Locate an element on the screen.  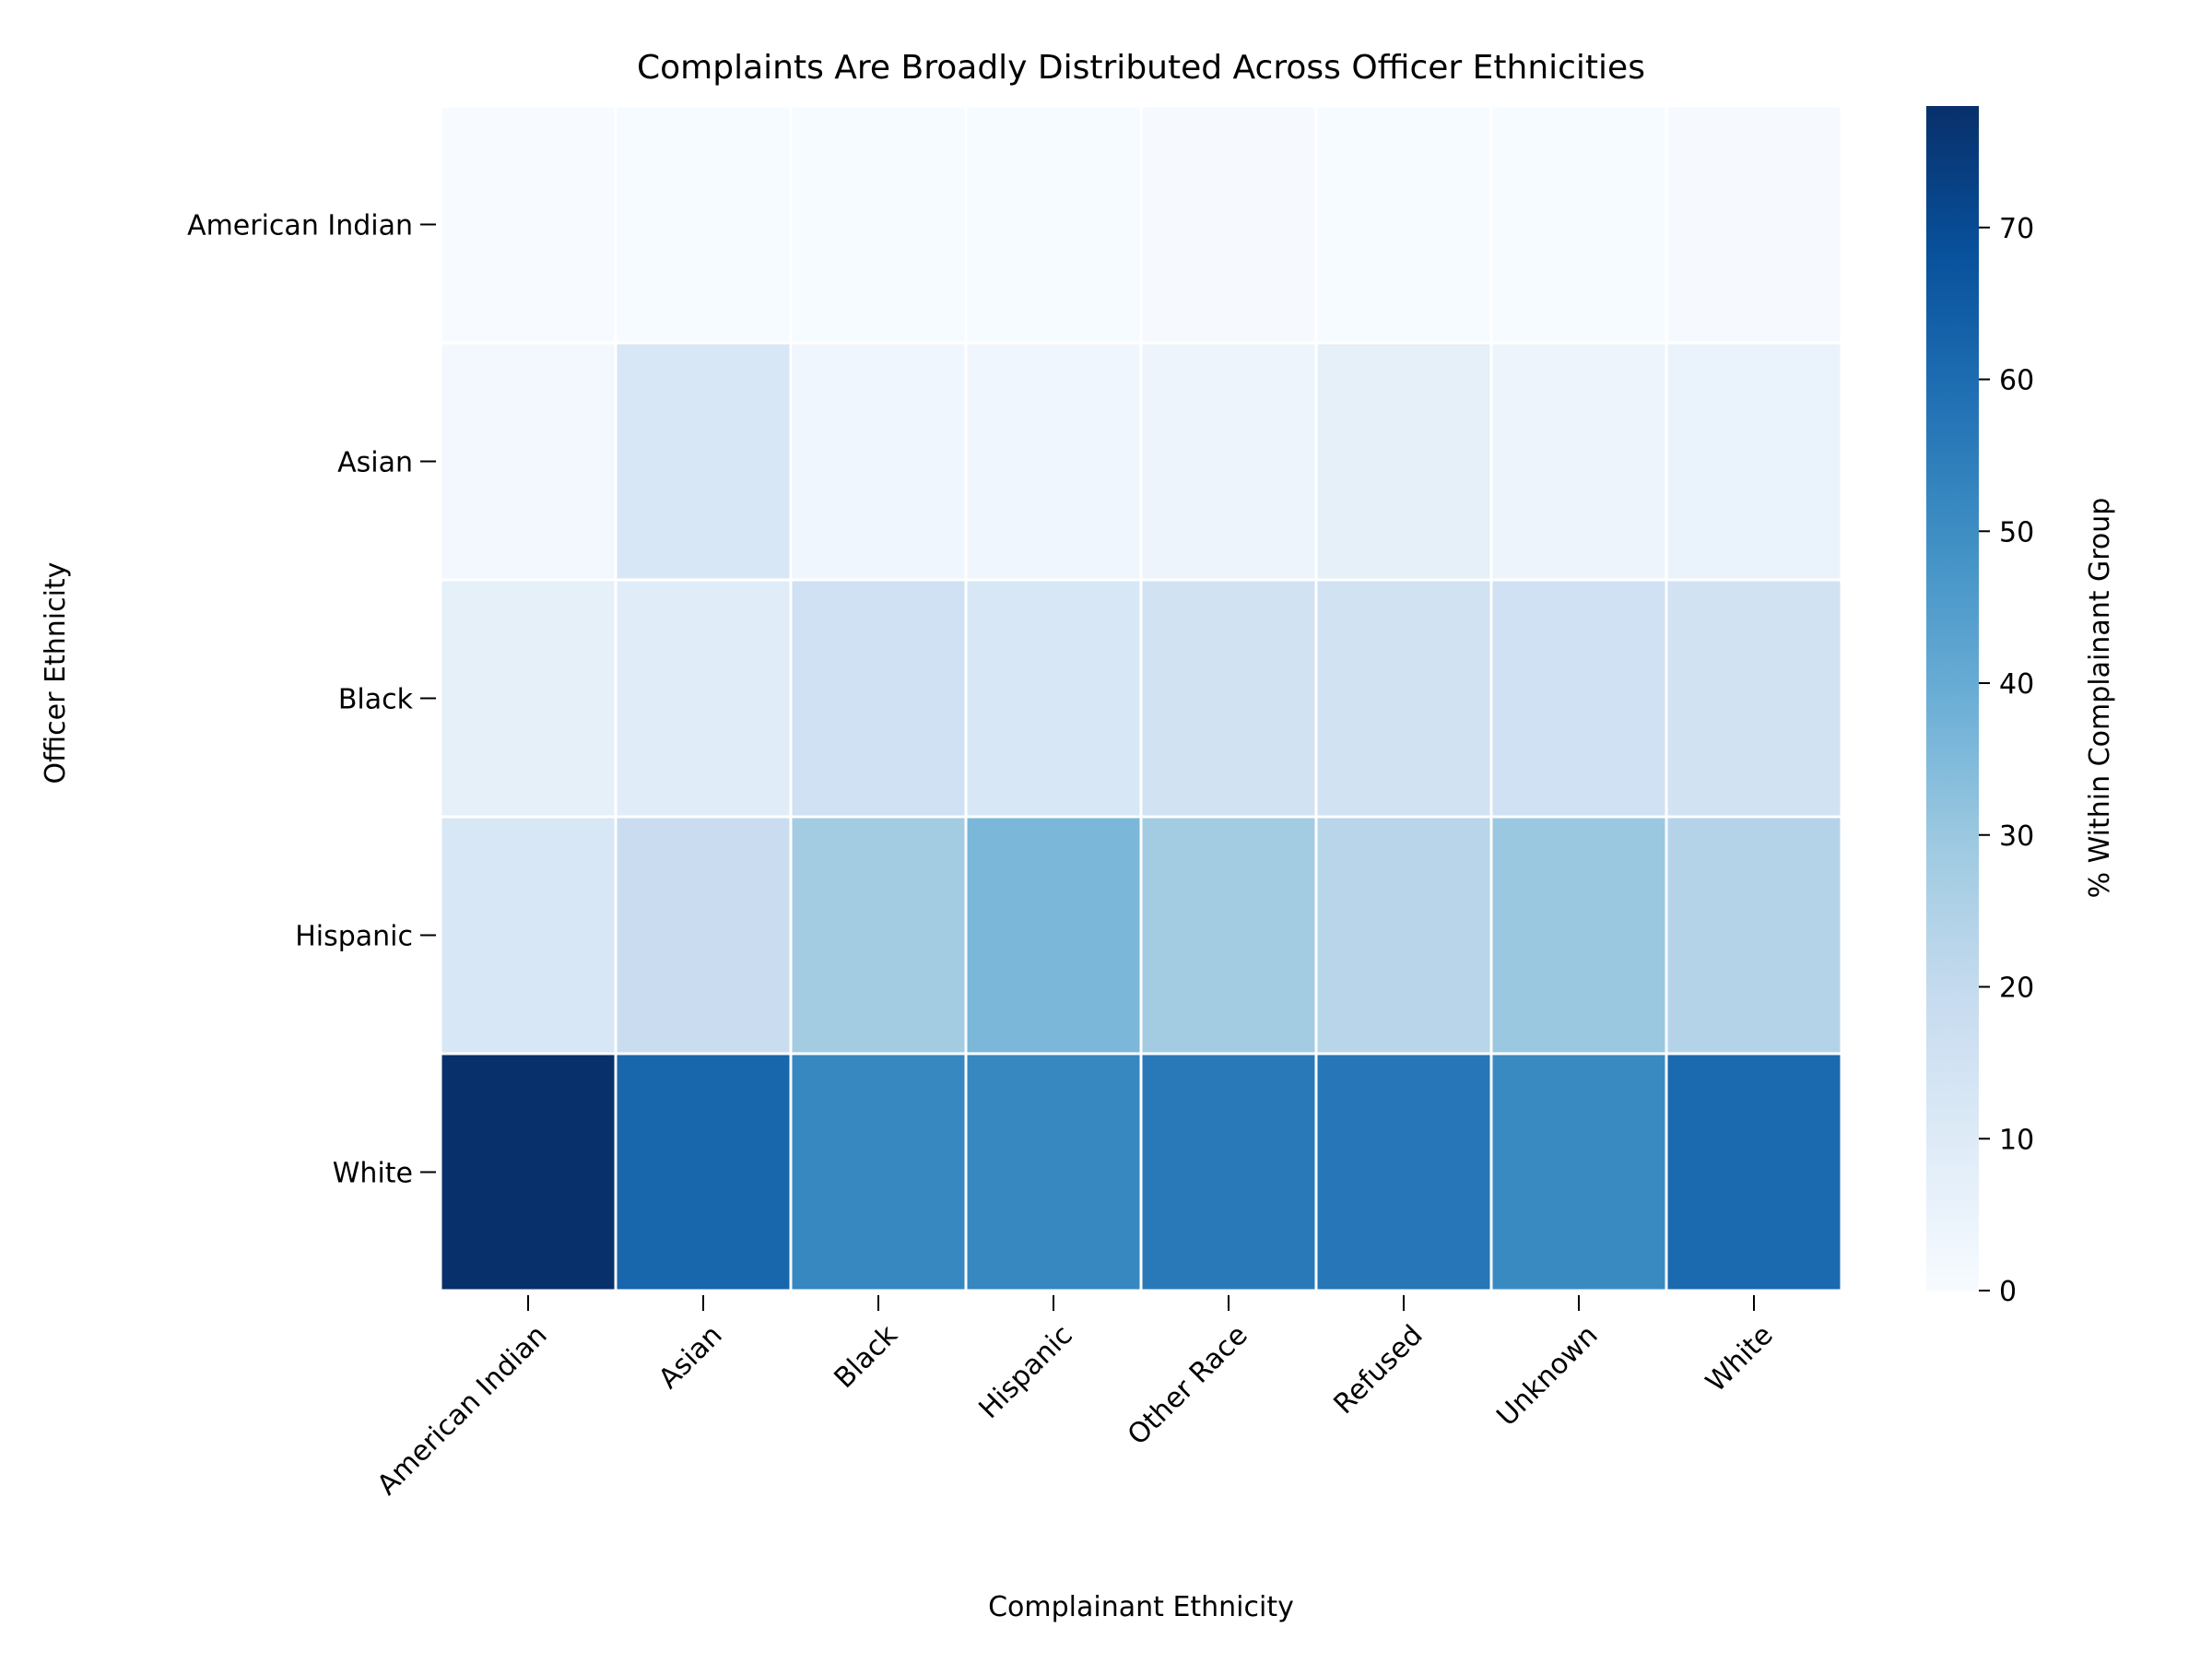
x-tick-label-refused: Refused is located at coordinates (1379, 1370).